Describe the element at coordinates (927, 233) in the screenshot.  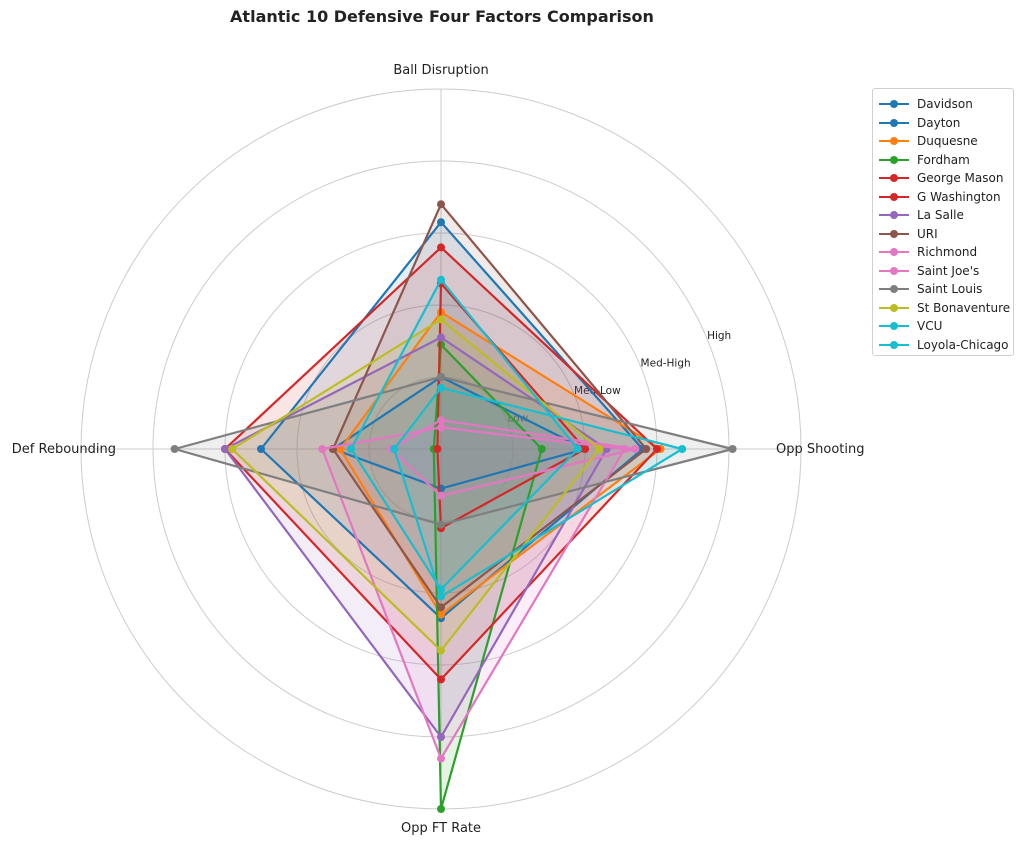
I see `legend-label: URI` at that location.